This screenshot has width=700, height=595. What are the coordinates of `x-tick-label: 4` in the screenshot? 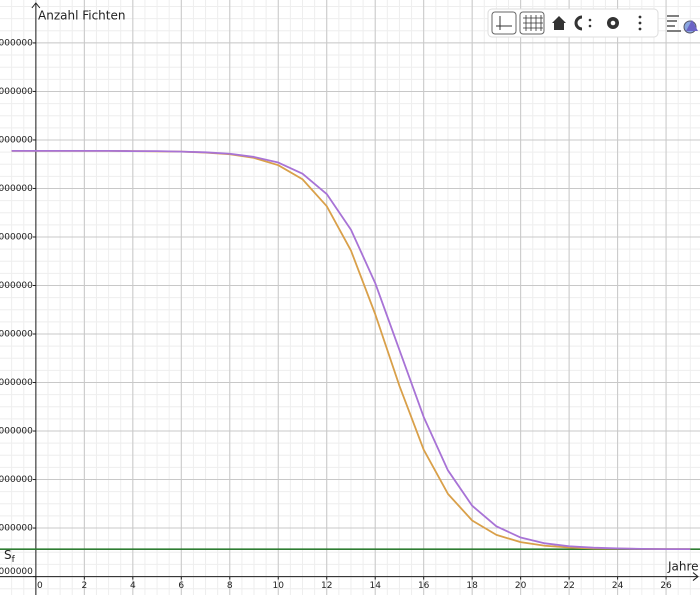 It's located at (133, 586).